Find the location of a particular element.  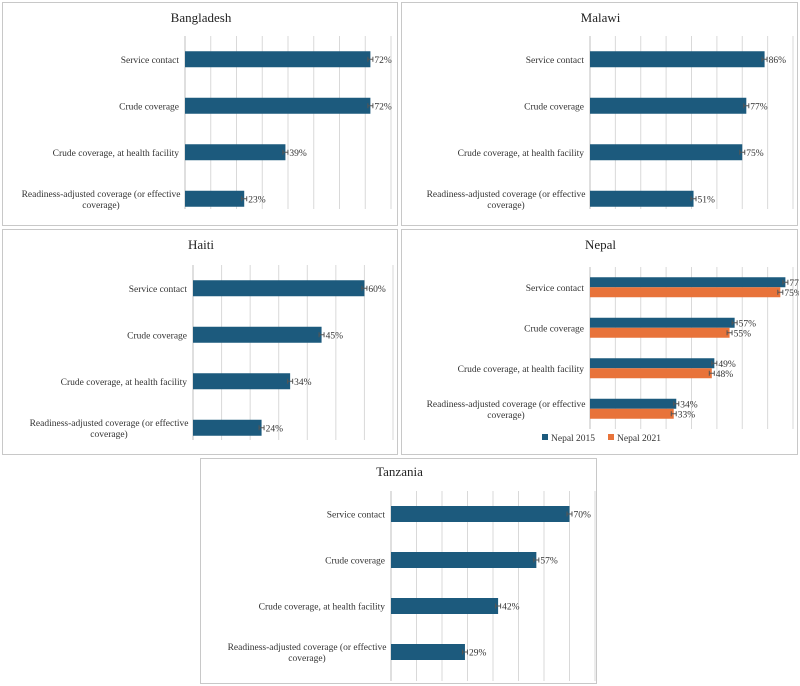

legend-label-nepal-2021: Nepal 2021 is located at coordinates (639, 439).